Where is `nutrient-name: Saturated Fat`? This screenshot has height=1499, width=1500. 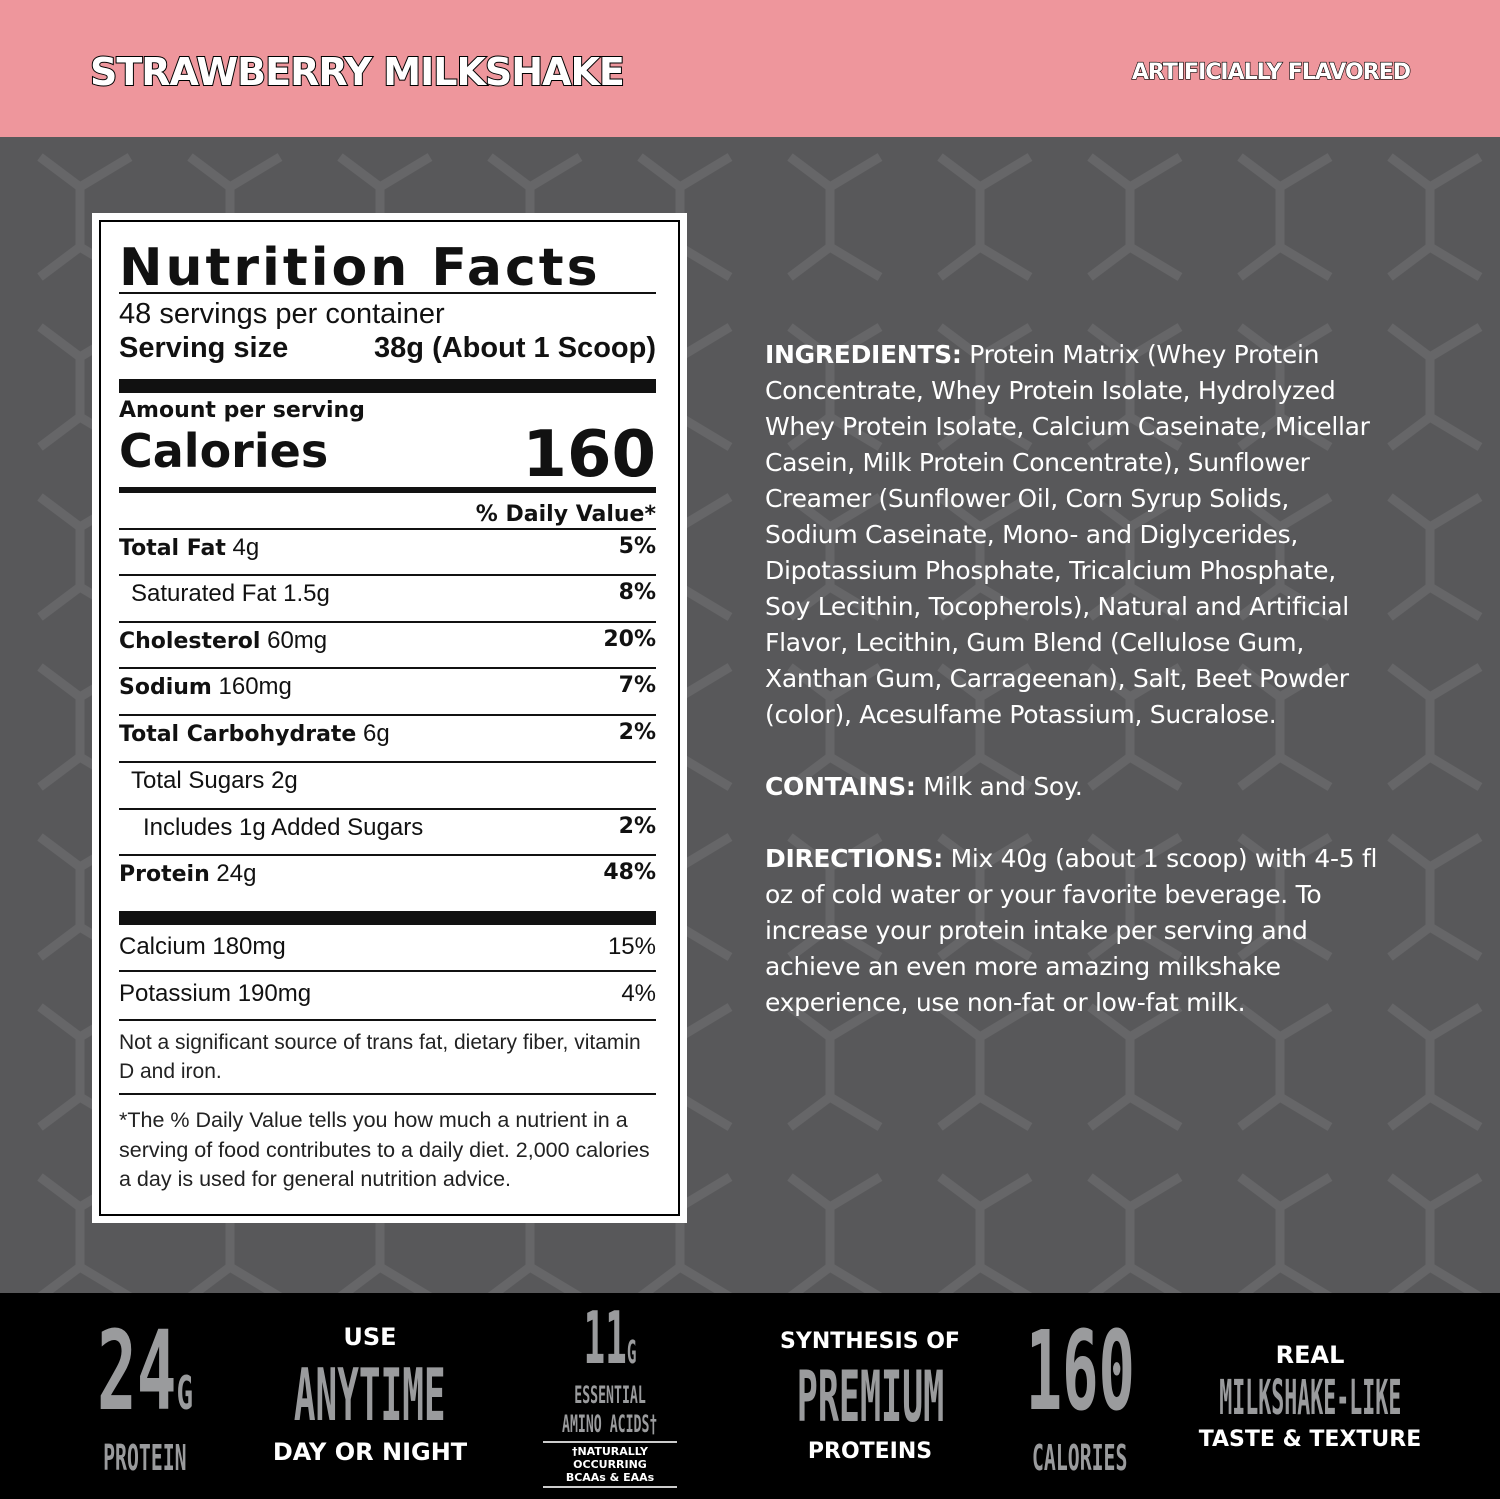
nutrient-name: Saturated Fat is located at coordinates (204, 593).